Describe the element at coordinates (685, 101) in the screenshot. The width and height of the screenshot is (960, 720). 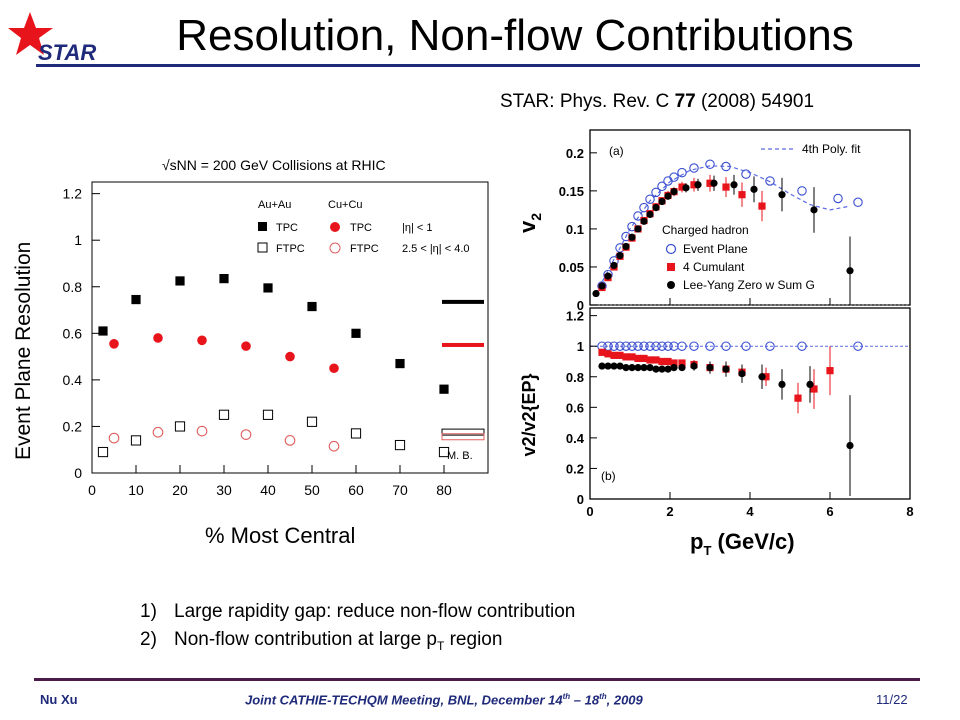
I see `reference-volume: 77` at that location.